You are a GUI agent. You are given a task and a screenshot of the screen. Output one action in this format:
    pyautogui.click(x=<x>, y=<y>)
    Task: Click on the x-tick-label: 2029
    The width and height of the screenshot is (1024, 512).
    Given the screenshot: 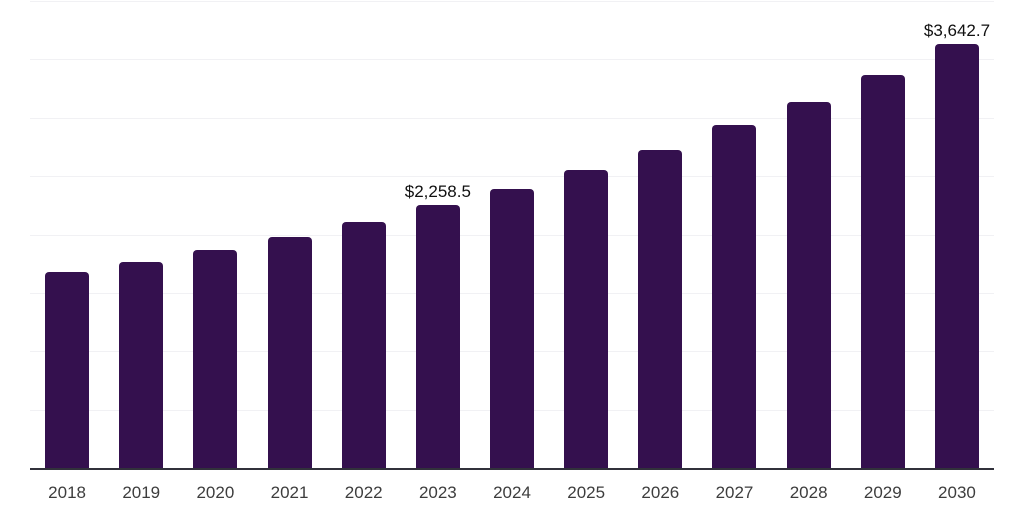 What is the action you would take?
    pyautogui.click(x=882, y=492)
    